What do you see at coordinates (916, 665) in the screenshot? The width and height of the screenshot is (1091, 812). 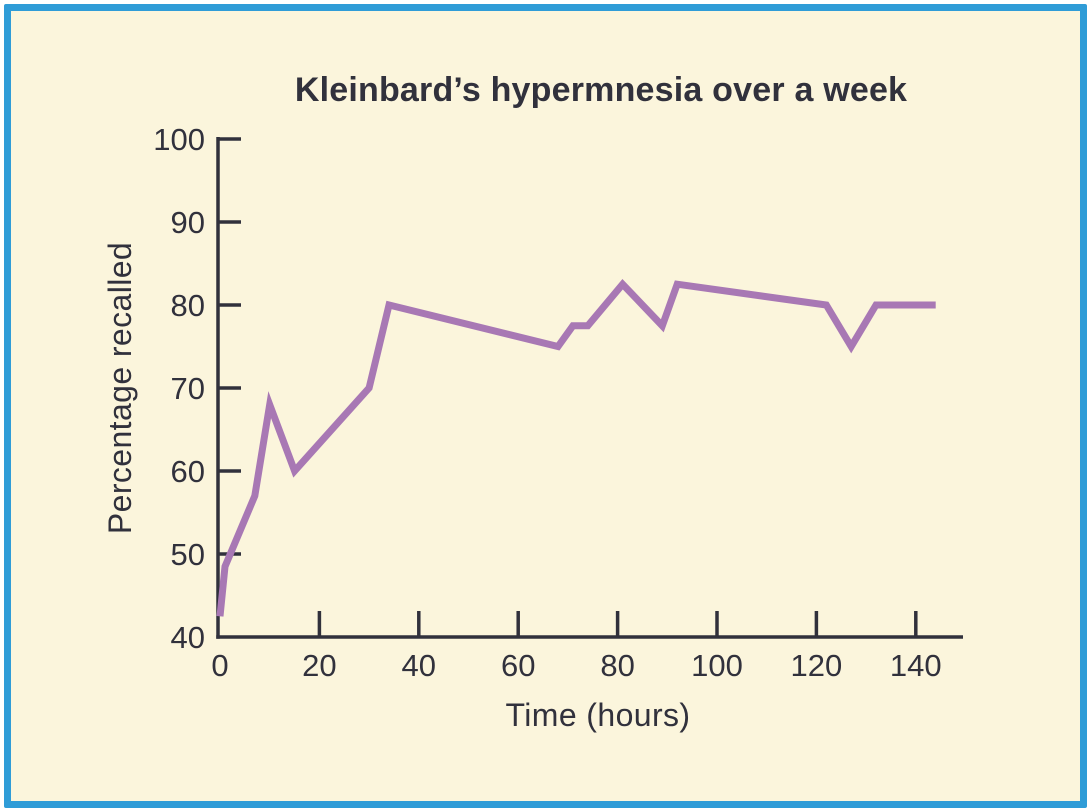 I see `x-tick-label: 140` at bounding box center [916, 665].